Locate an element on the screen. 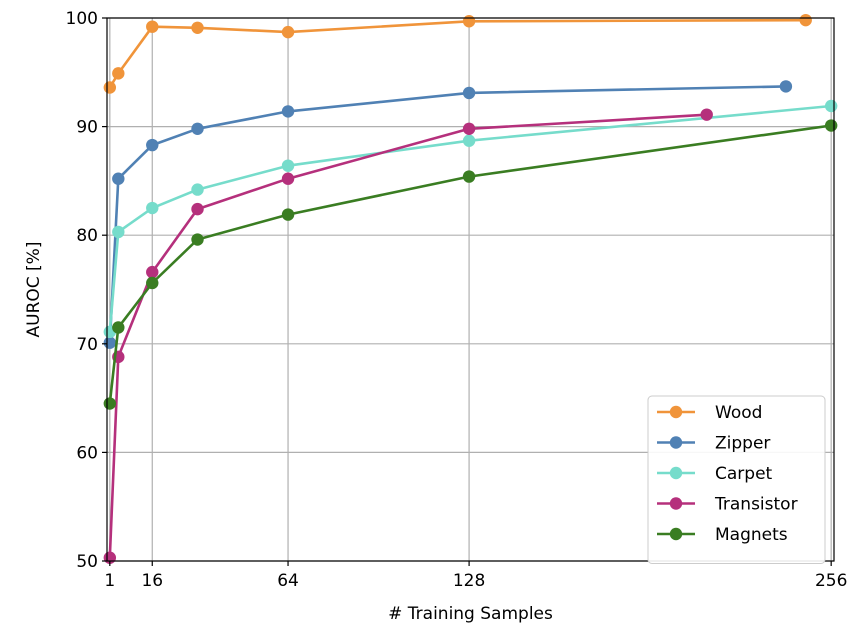  legend-entry-carpet: Carpet is located at coordinates (715, 474).